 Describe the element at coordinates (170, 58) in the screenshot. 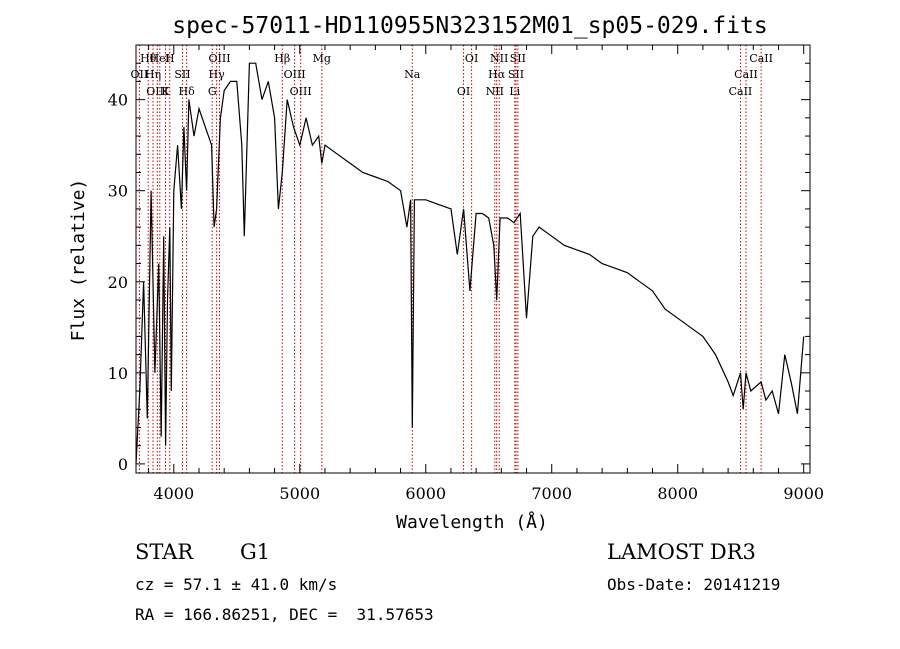

I see `line-label: H` at that location.